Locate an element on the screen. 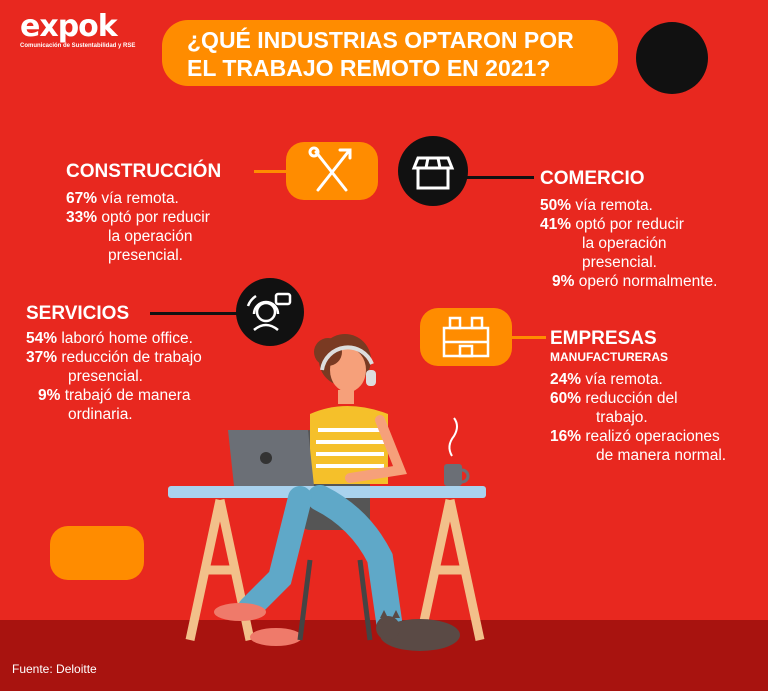 Image resolution: width=768 pixels, height=691 pixels. heading-servicios: SERVICIOS is located at coordinates (78, 313).